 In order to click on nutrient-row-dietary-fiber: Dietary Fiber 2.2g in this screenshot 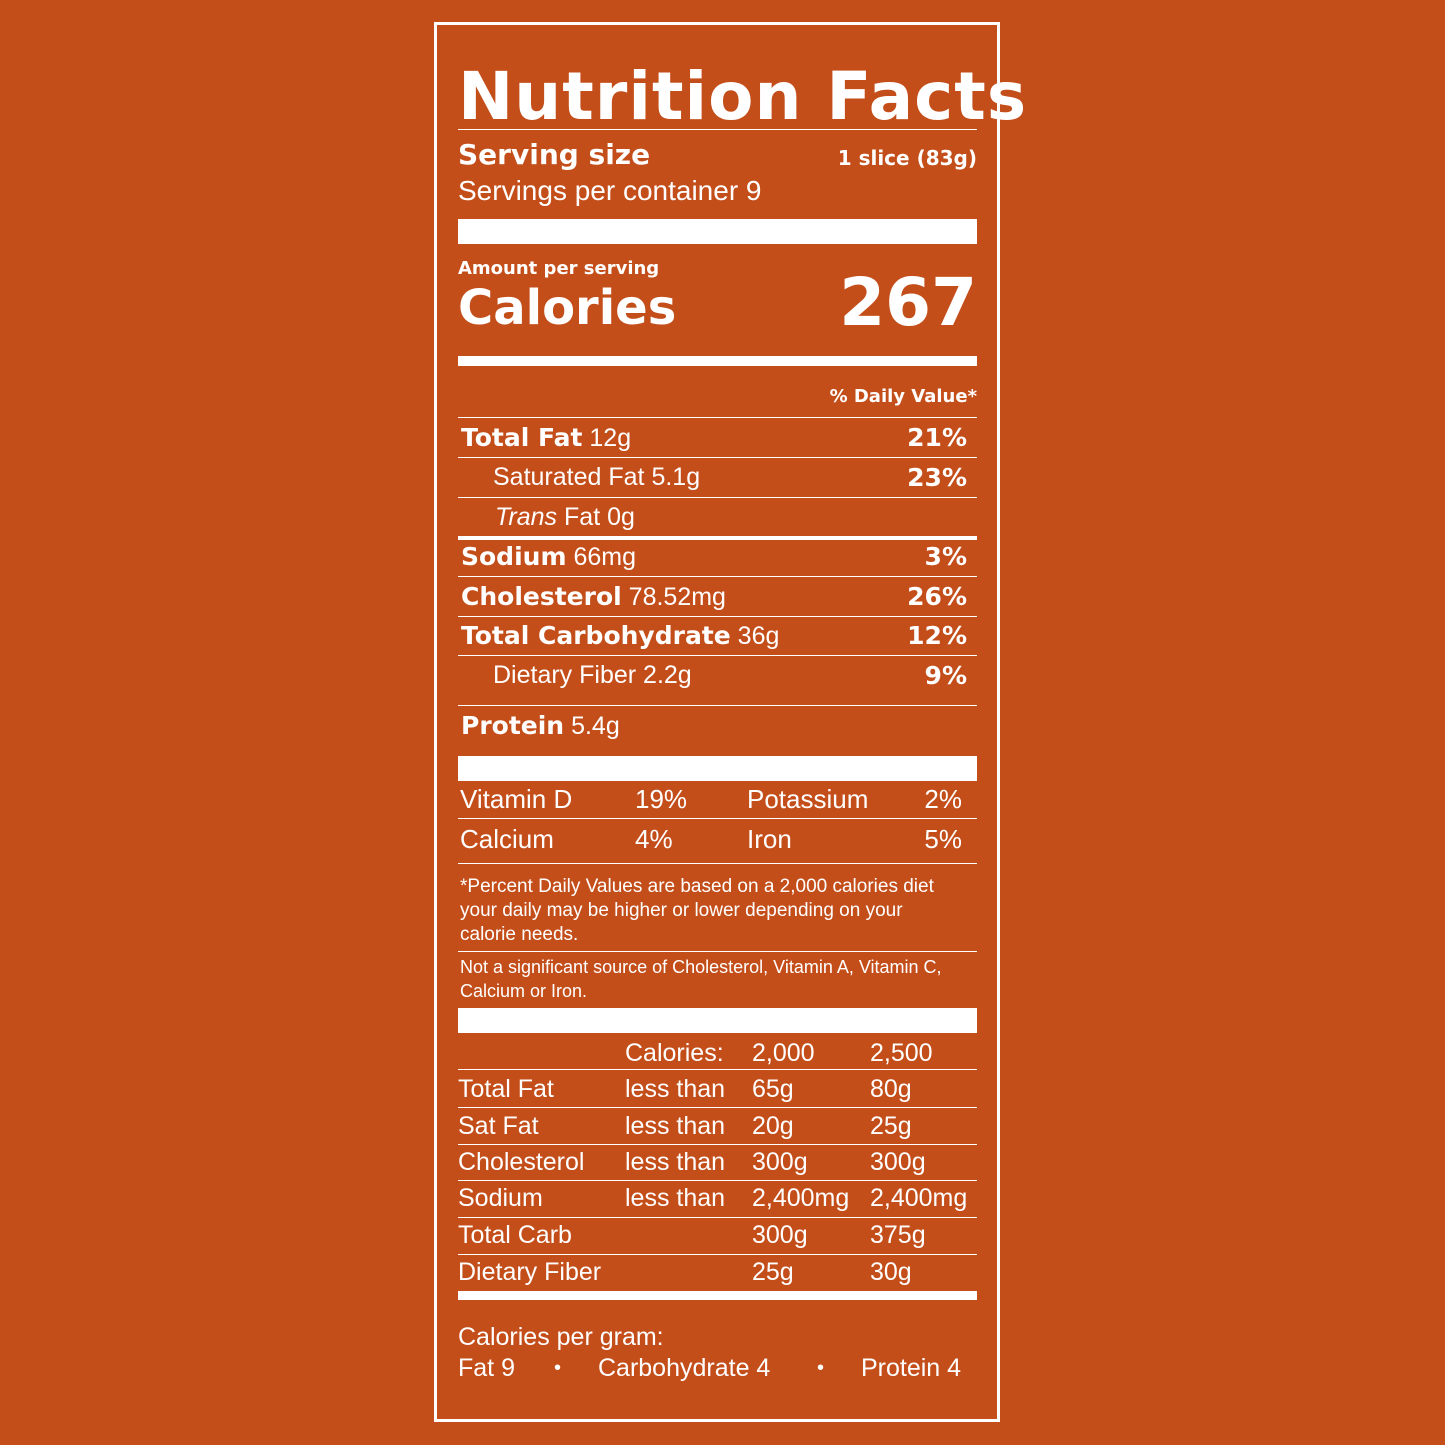, I will do `click(592, 675)`.